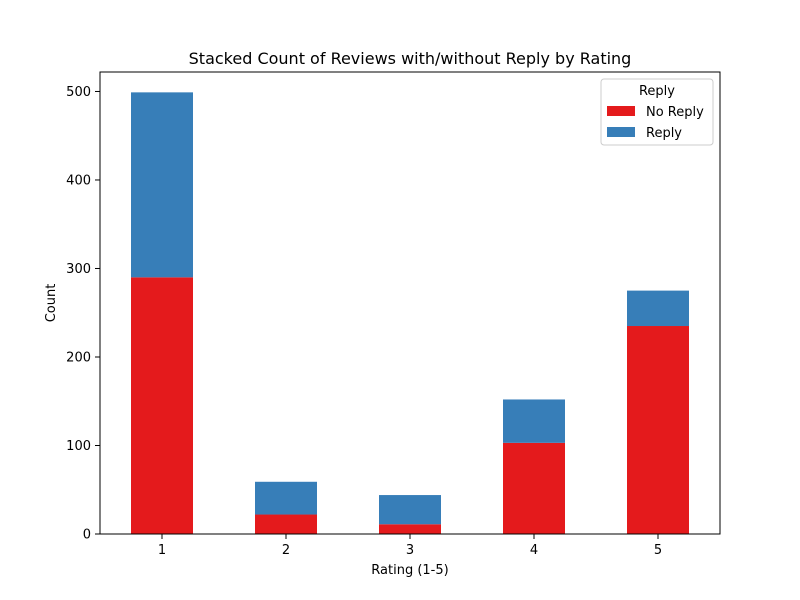  I want to click on x-tick-label: 4, so click(534, 550).